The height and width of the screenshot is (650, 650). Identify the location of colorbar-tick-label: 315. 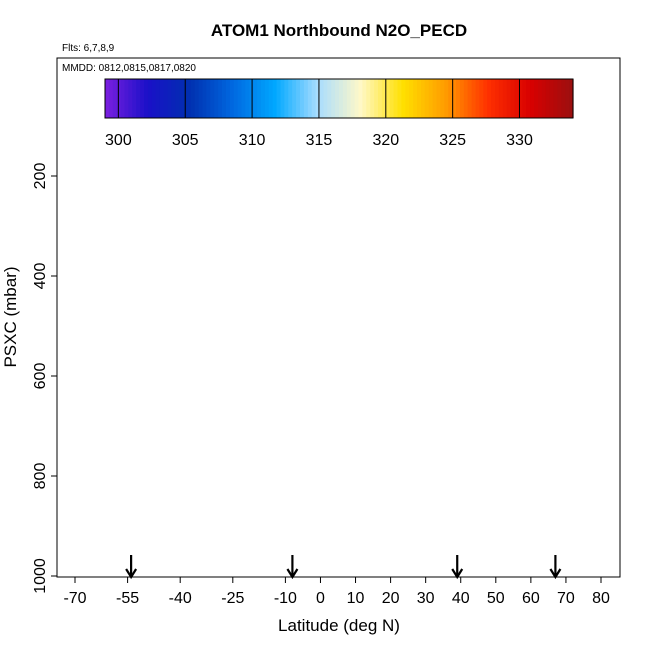
(319, 140).